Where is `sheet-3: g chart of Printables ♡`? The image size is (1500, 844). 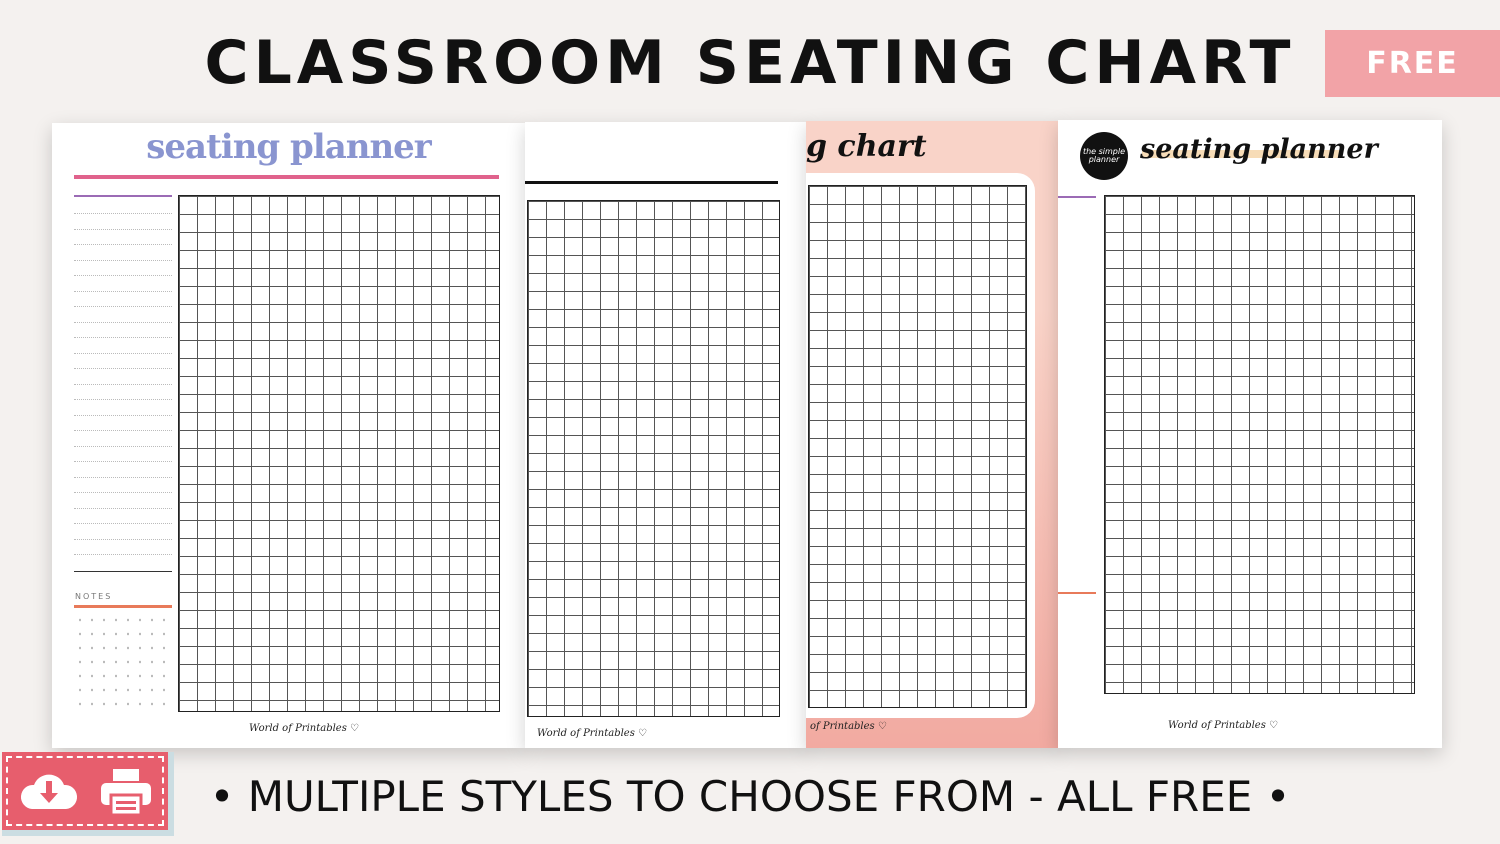
sheet-3: g chart of Printables ♡ is located at coordinates (933, 434).